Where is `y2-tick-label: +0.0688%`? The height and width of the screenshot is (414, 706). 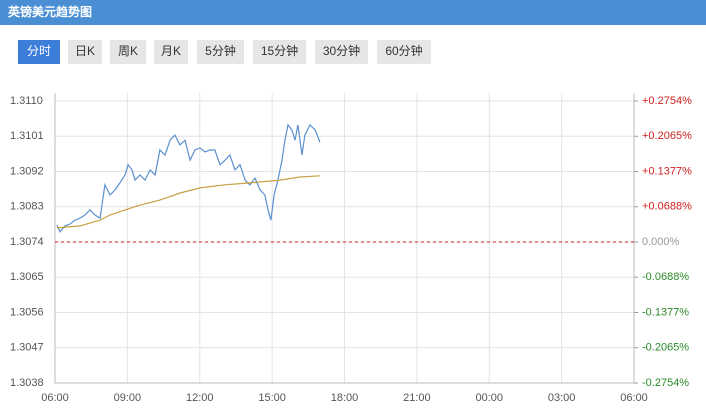
y2-tick-label: +0.0688% is located at coordinates (667, 207).